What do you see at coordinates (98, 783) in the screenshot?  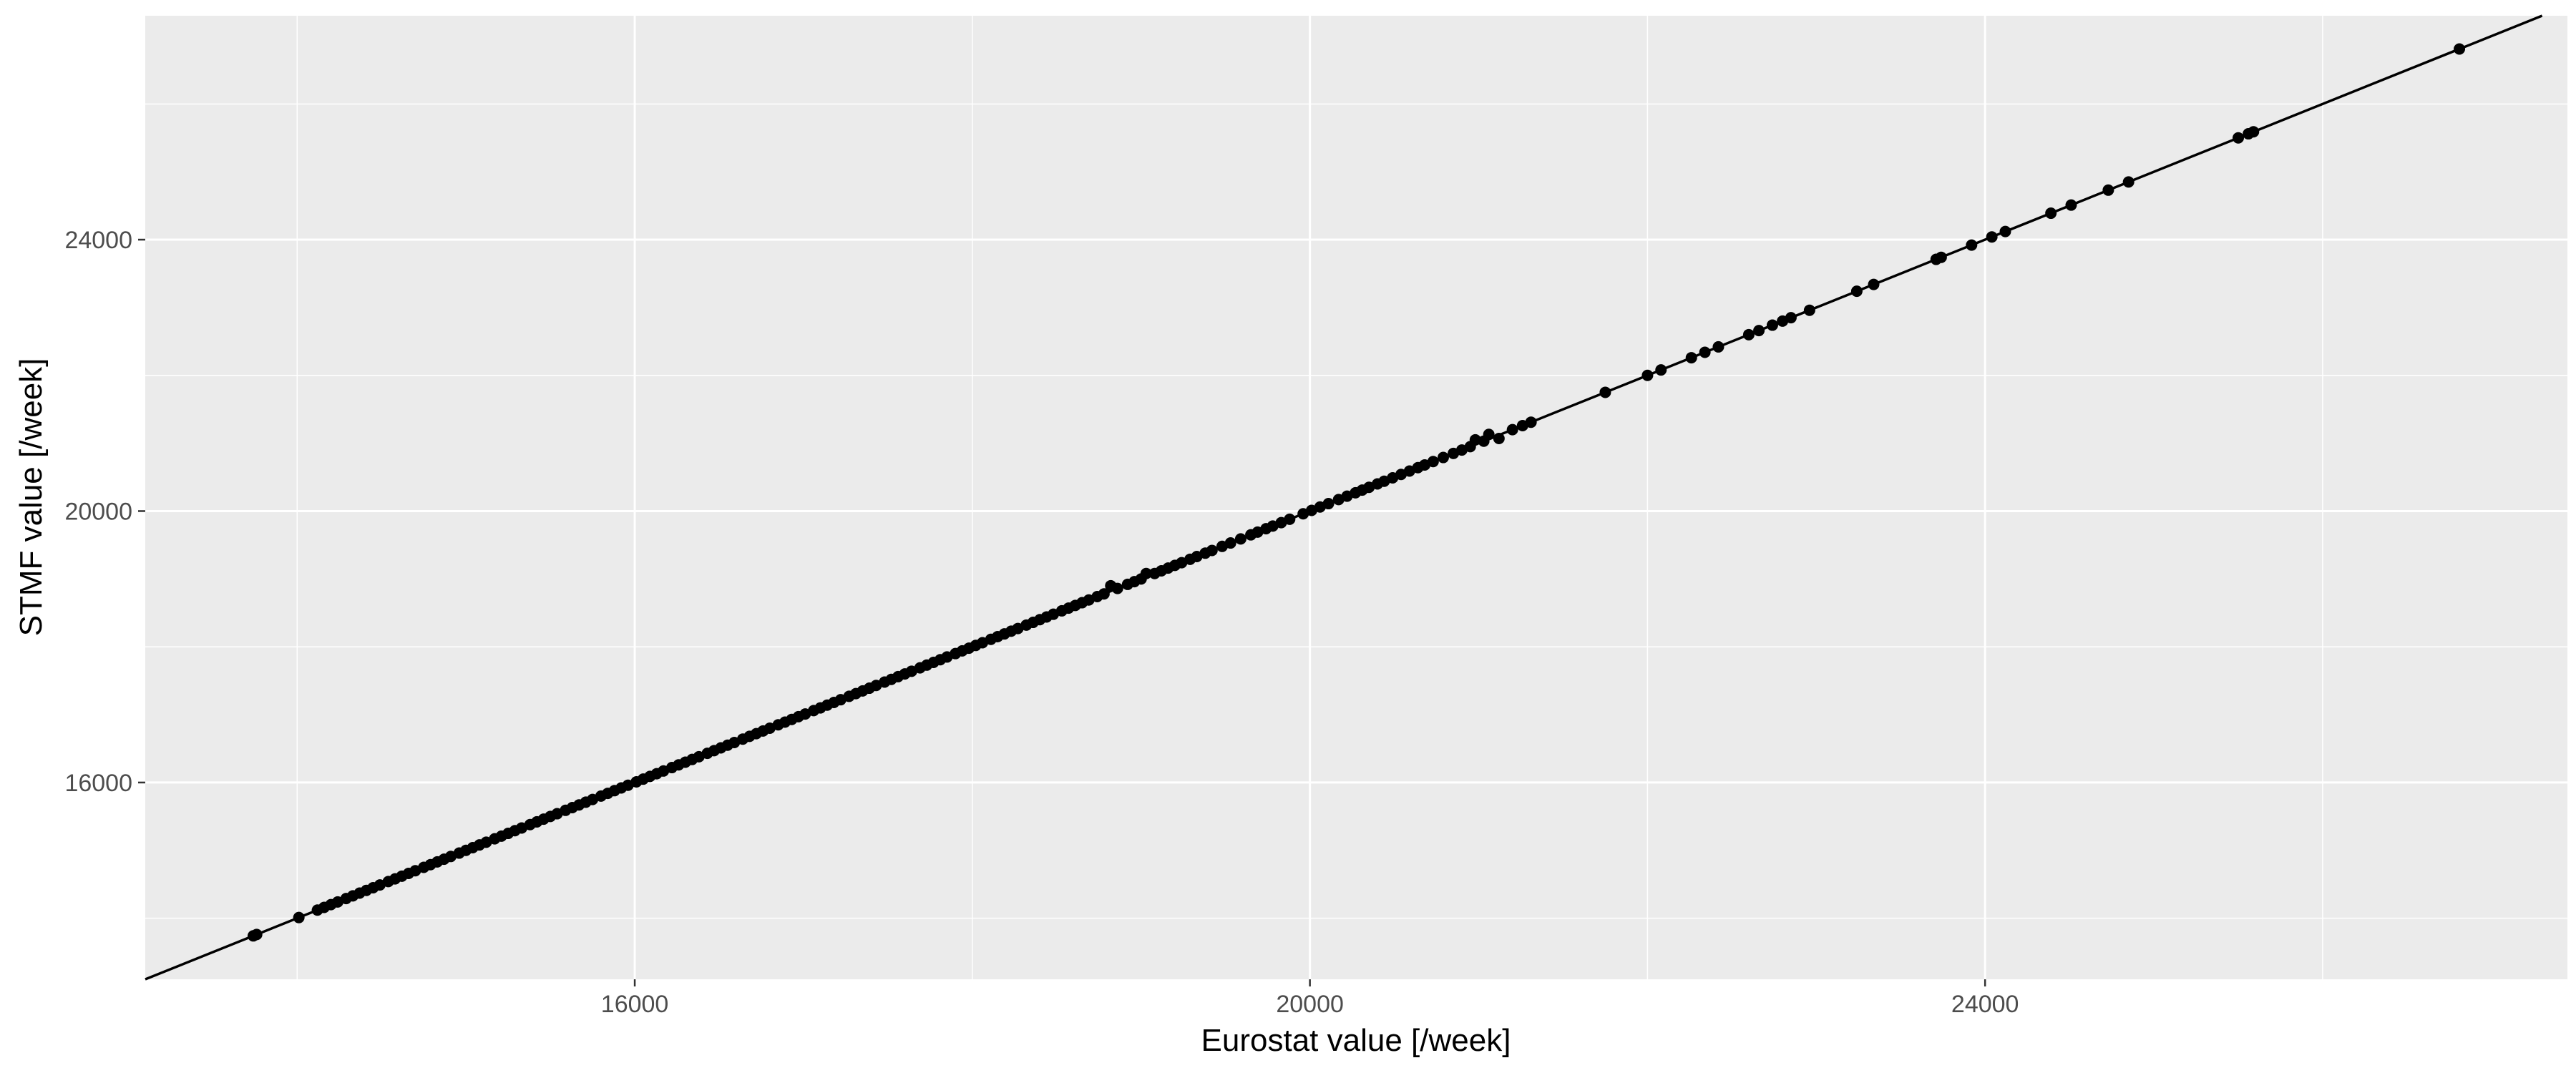 I see `y-tick-label: 16000` at bounding box center [98, 783].